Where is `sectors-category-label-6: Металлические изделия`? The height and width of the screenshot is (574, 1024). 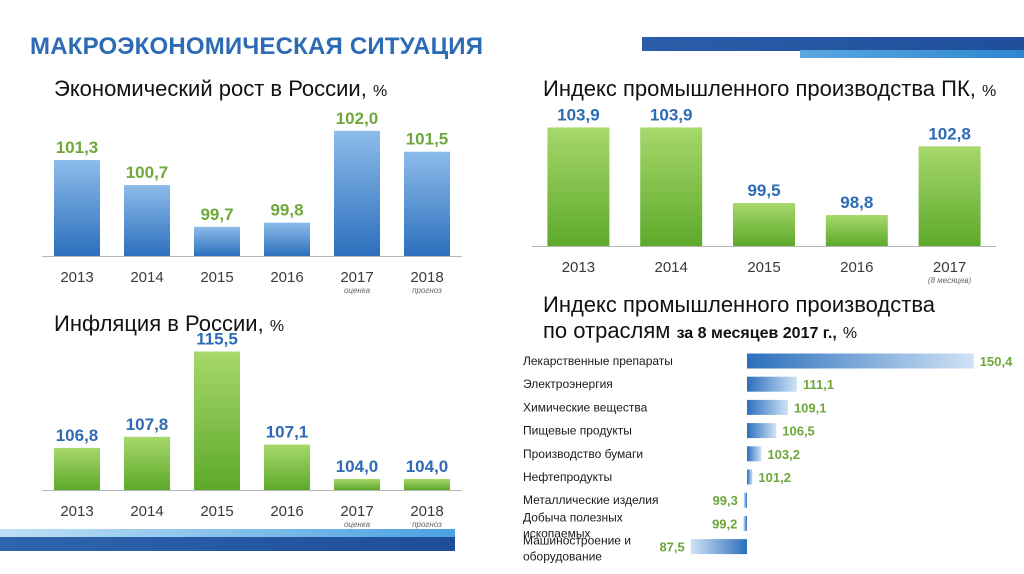
sectors-category-label-6: Металлические изделия is located at coordinates (590, 500).